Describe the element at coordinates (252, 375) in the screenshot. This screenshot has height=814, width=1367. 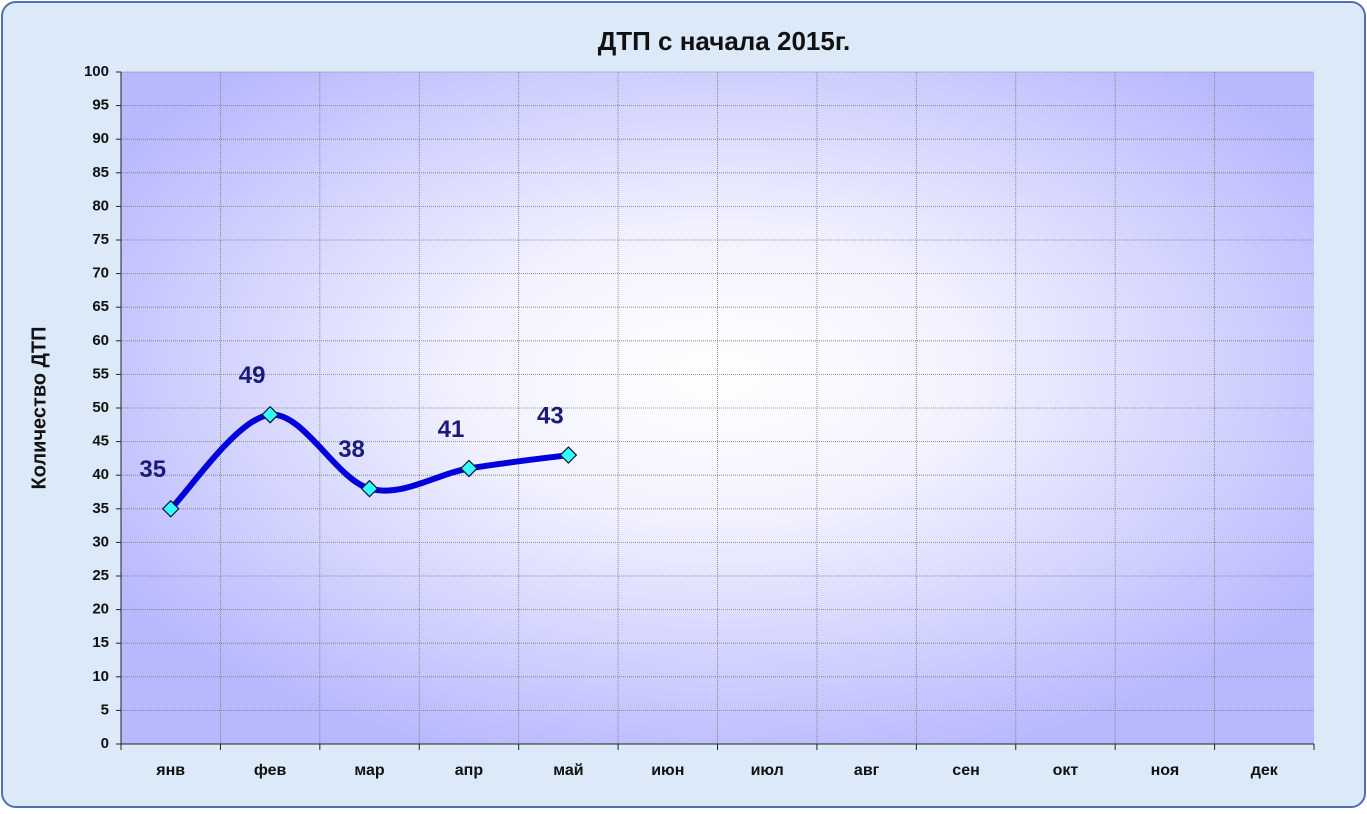
I see `data-label: 49` at that location.